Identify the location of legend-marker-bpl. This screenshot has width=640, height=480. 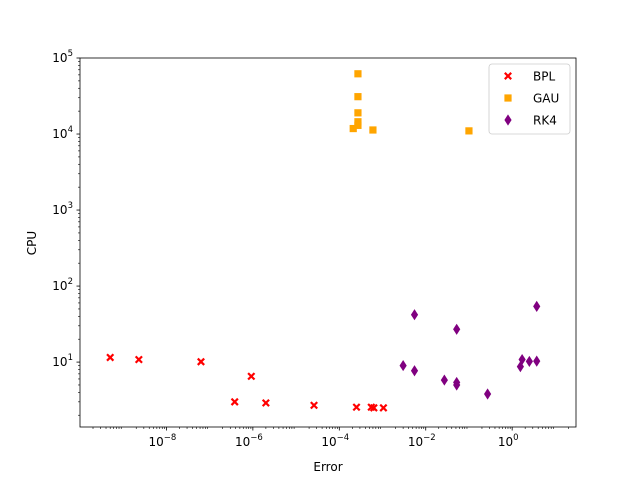
(508, 76).